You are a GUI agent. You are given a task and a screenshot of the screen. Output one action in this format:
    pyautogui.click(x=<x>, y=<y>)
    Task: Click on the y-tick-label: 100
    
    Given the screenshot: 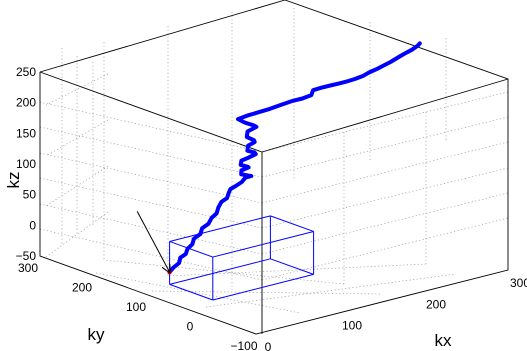 What is the action you would take?
    pyautogui.click(x=136, y=307)
    